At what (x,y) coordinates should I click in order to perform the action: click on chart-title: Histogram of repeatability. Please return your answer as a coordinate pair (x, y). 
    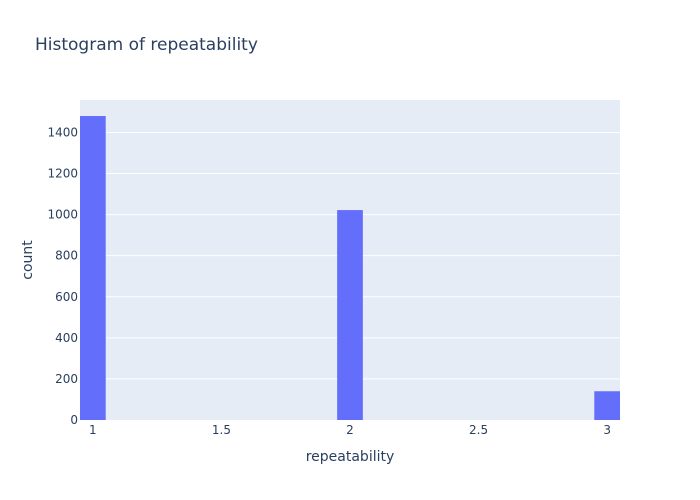
    Looking at the image, I should click on (146, 45).